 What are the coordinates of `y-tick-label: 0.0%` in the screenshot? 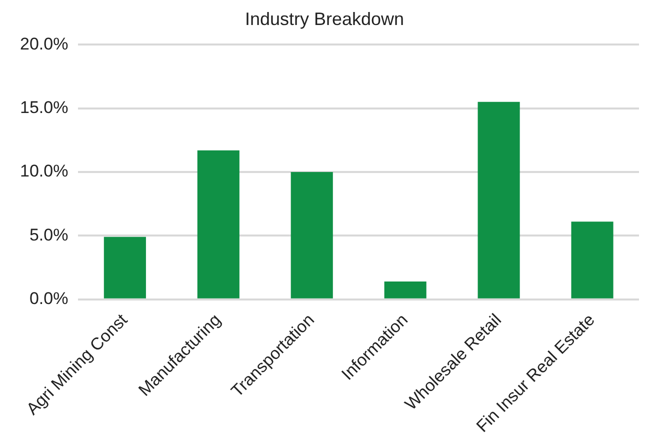 It's located at (48, 298).